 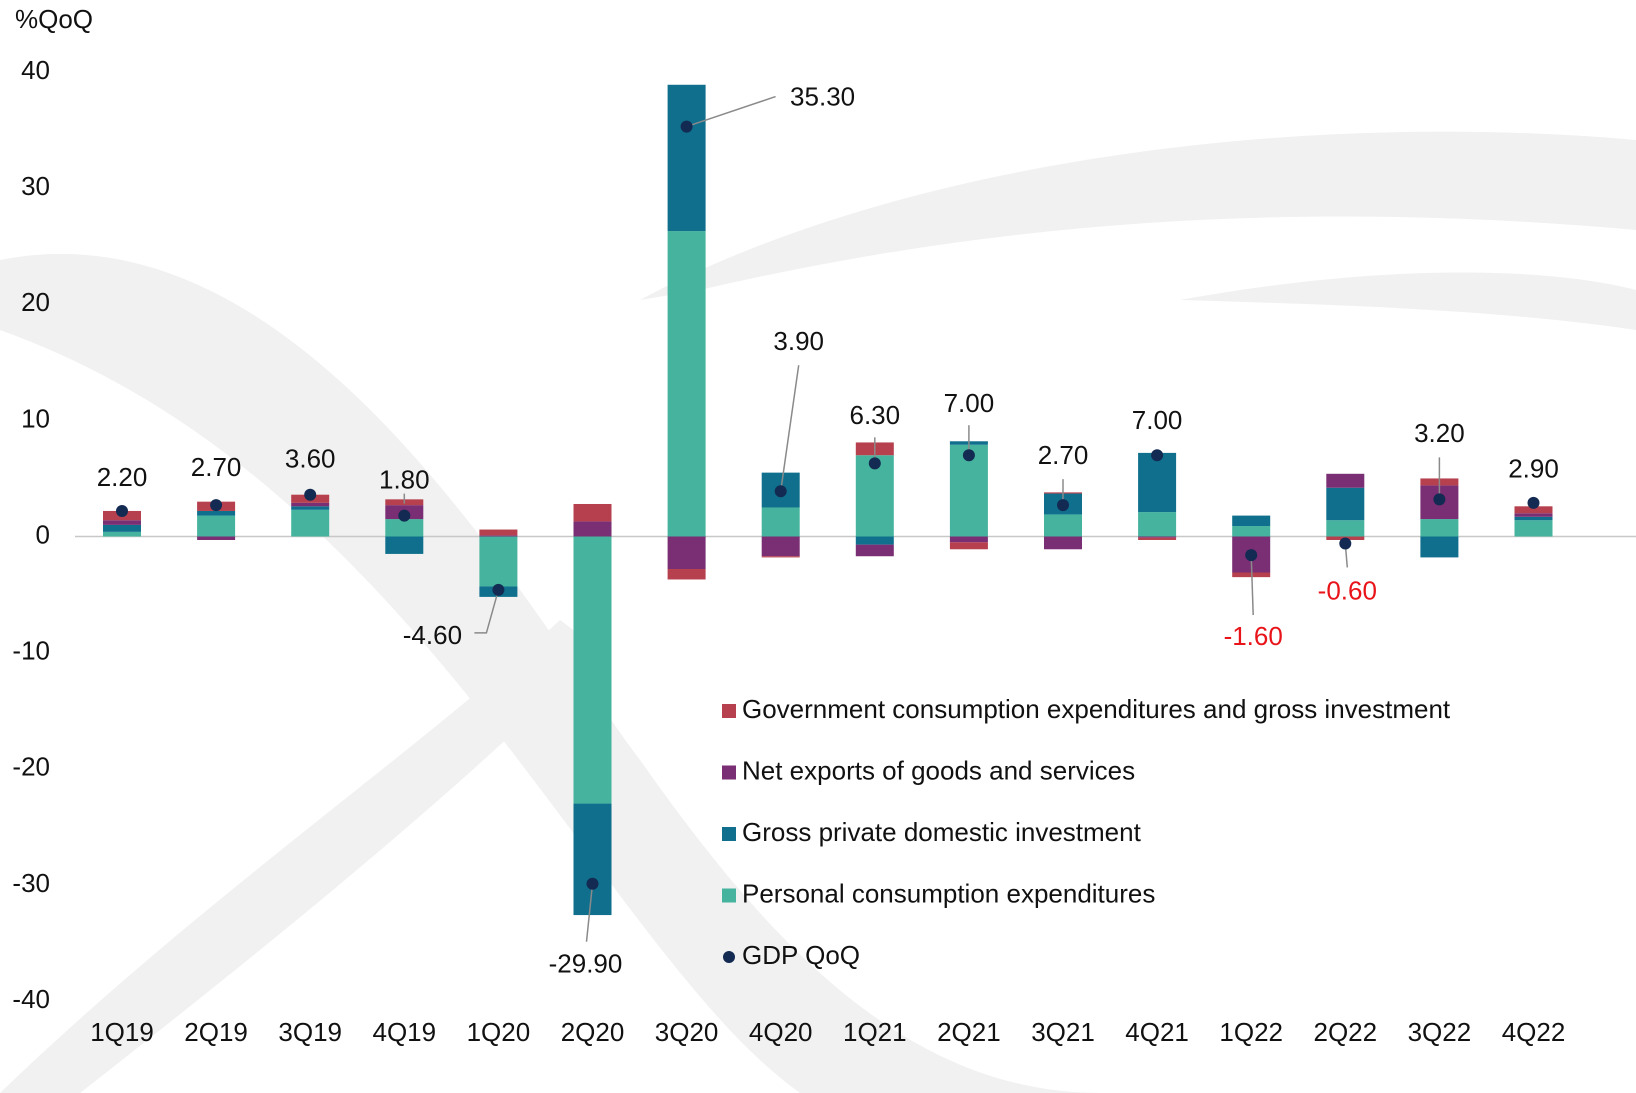 I want to click on legend-label: GDP QoQ, so click(x=801, y=955).